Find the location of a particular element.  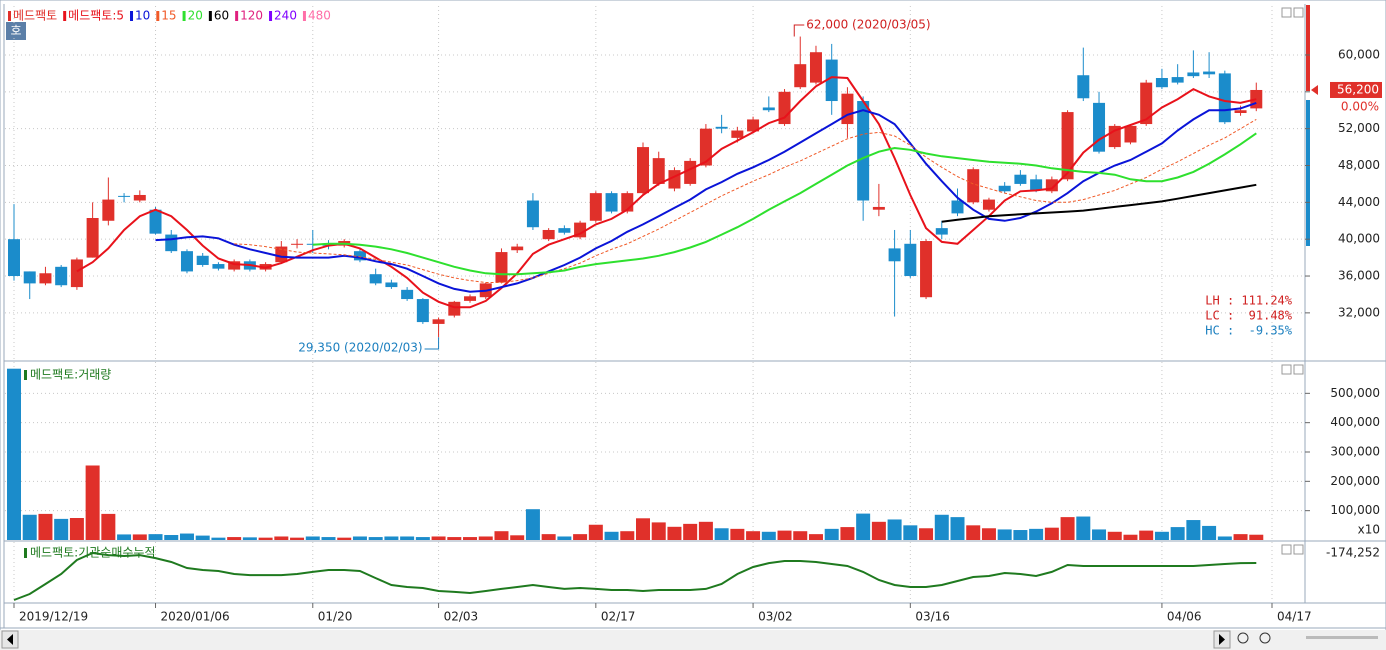

y-tick-label: 32,000 is located at coordinates (1359, 312).